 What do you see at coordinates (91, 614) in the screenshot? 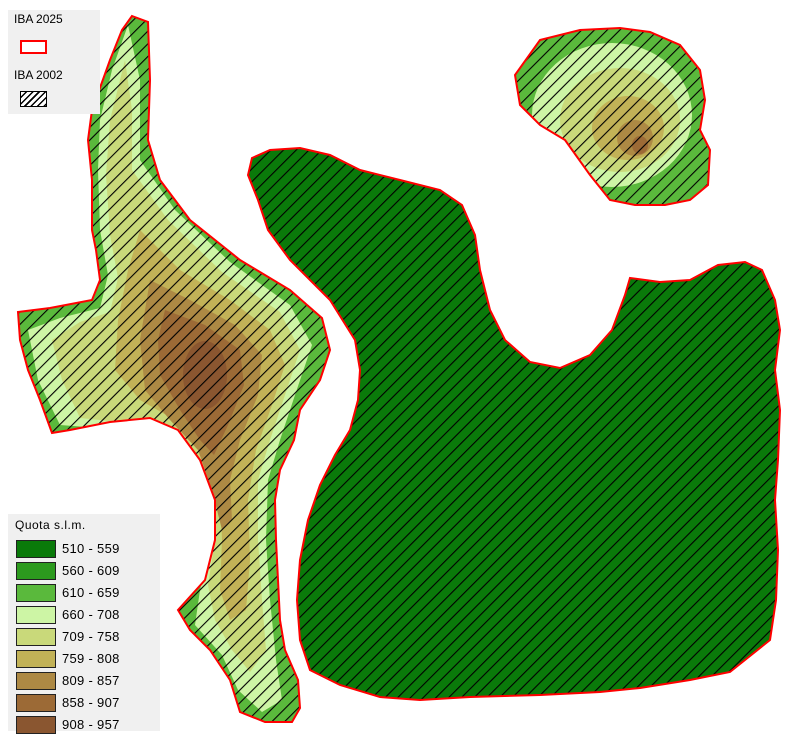
I see `elevation-class-label: 660 - 708` at bounding box center [91, 614].